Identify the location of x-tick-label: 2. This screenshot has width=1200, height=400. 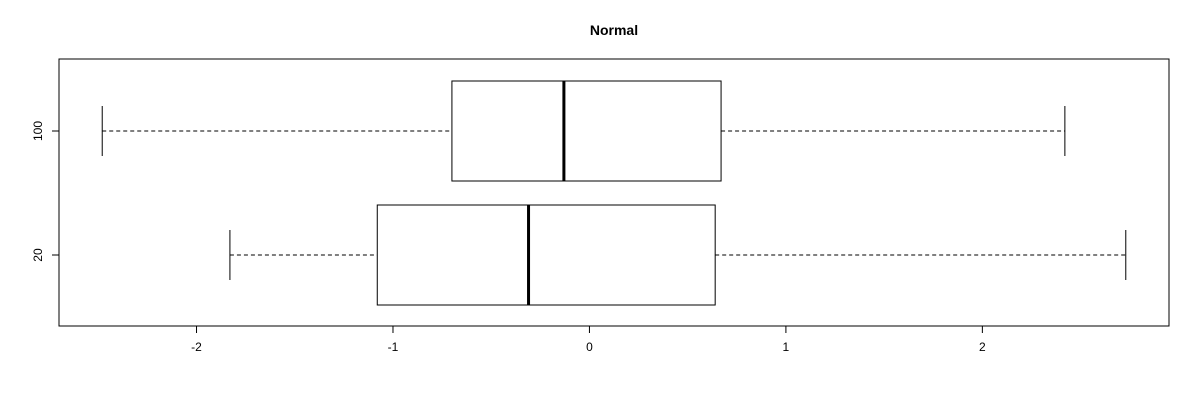
(982, 347).